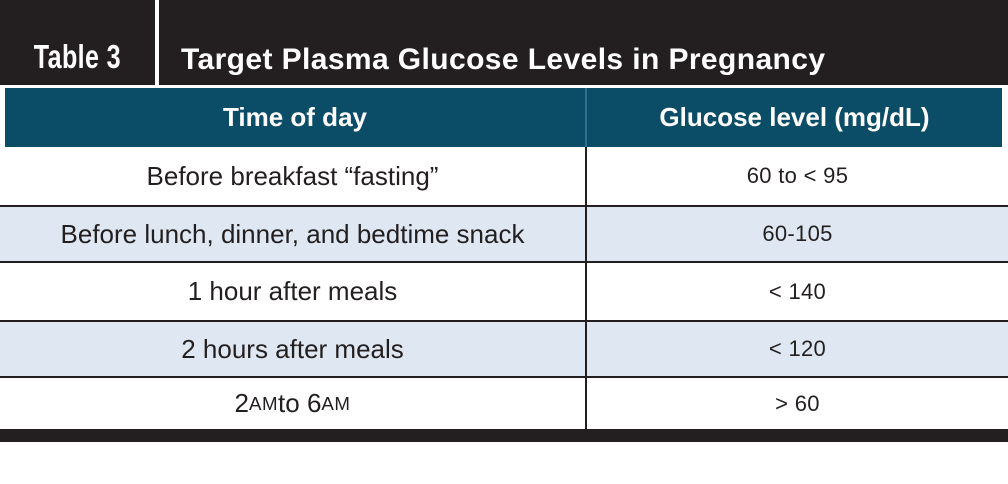 This screenshot has width=1008, height=484. Describe the element at coordinates (293, 403) in the screenshot. I see `cell-time: 2 AM to 6 AM` at that location.